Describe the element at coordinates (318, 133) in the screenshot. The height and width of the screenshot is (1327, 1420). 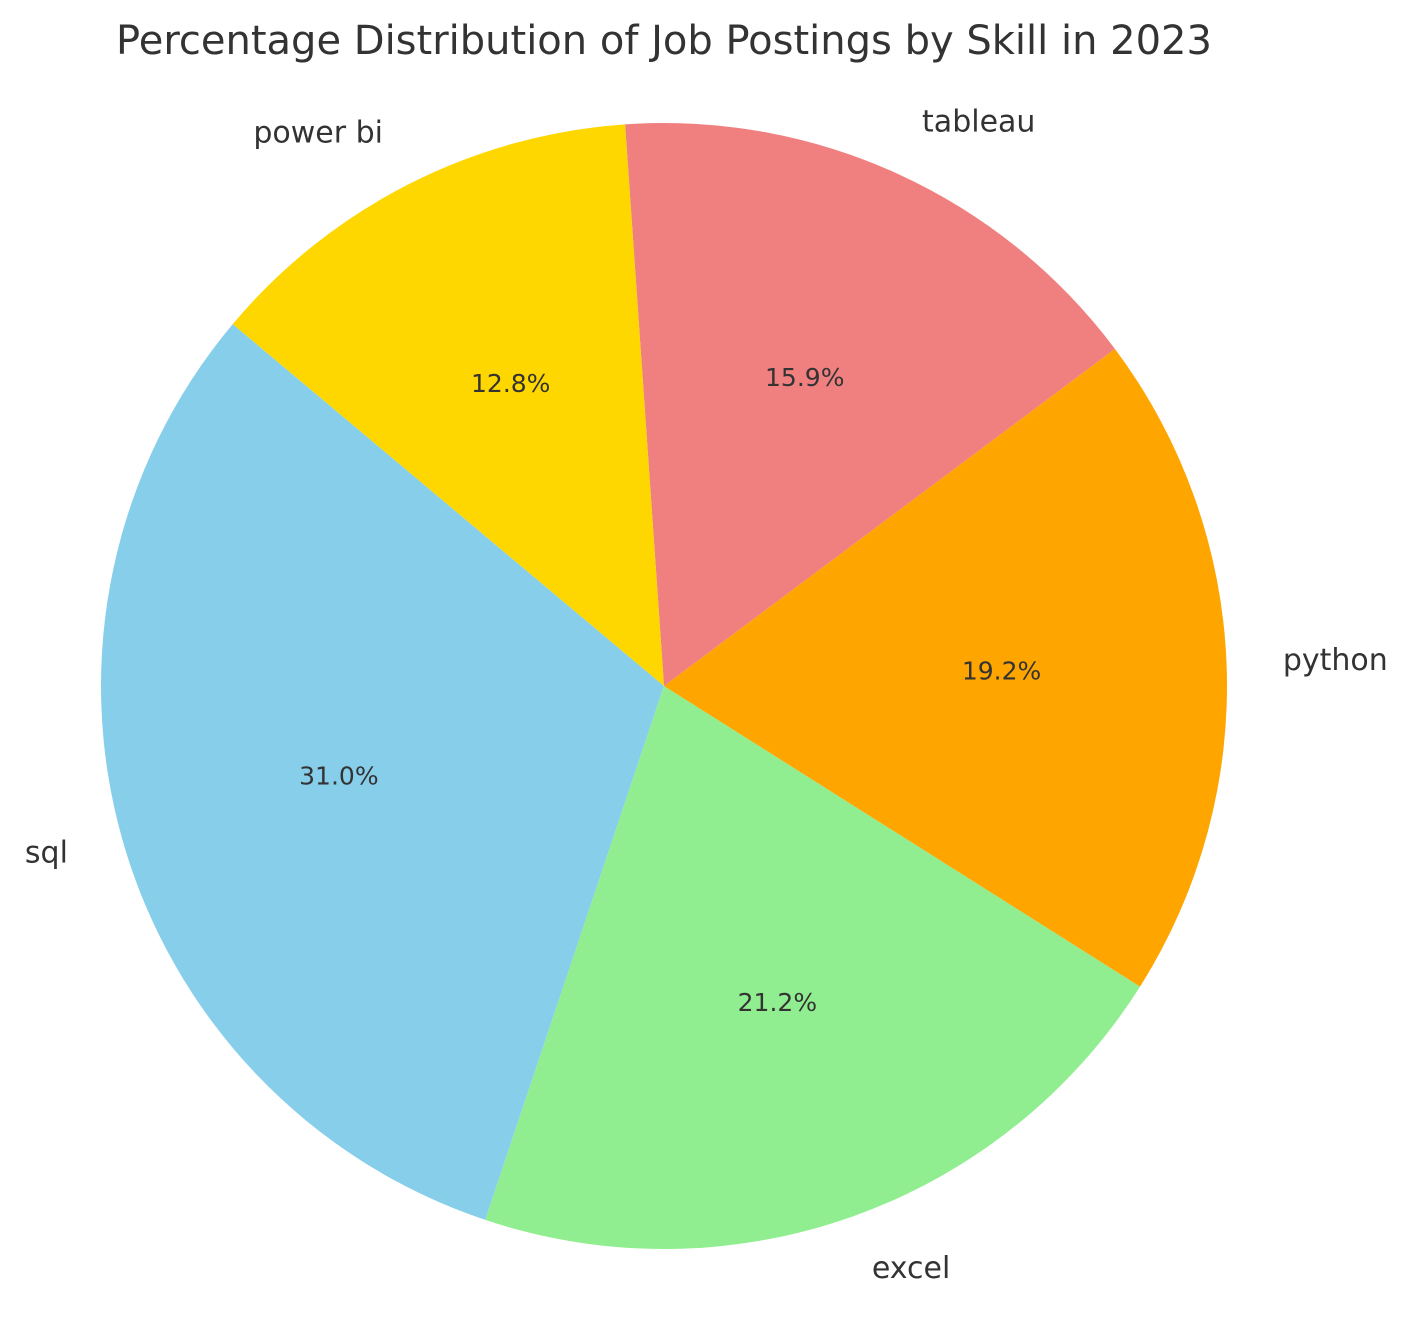
I see `slice-label-power-bi: power bi` at that location.